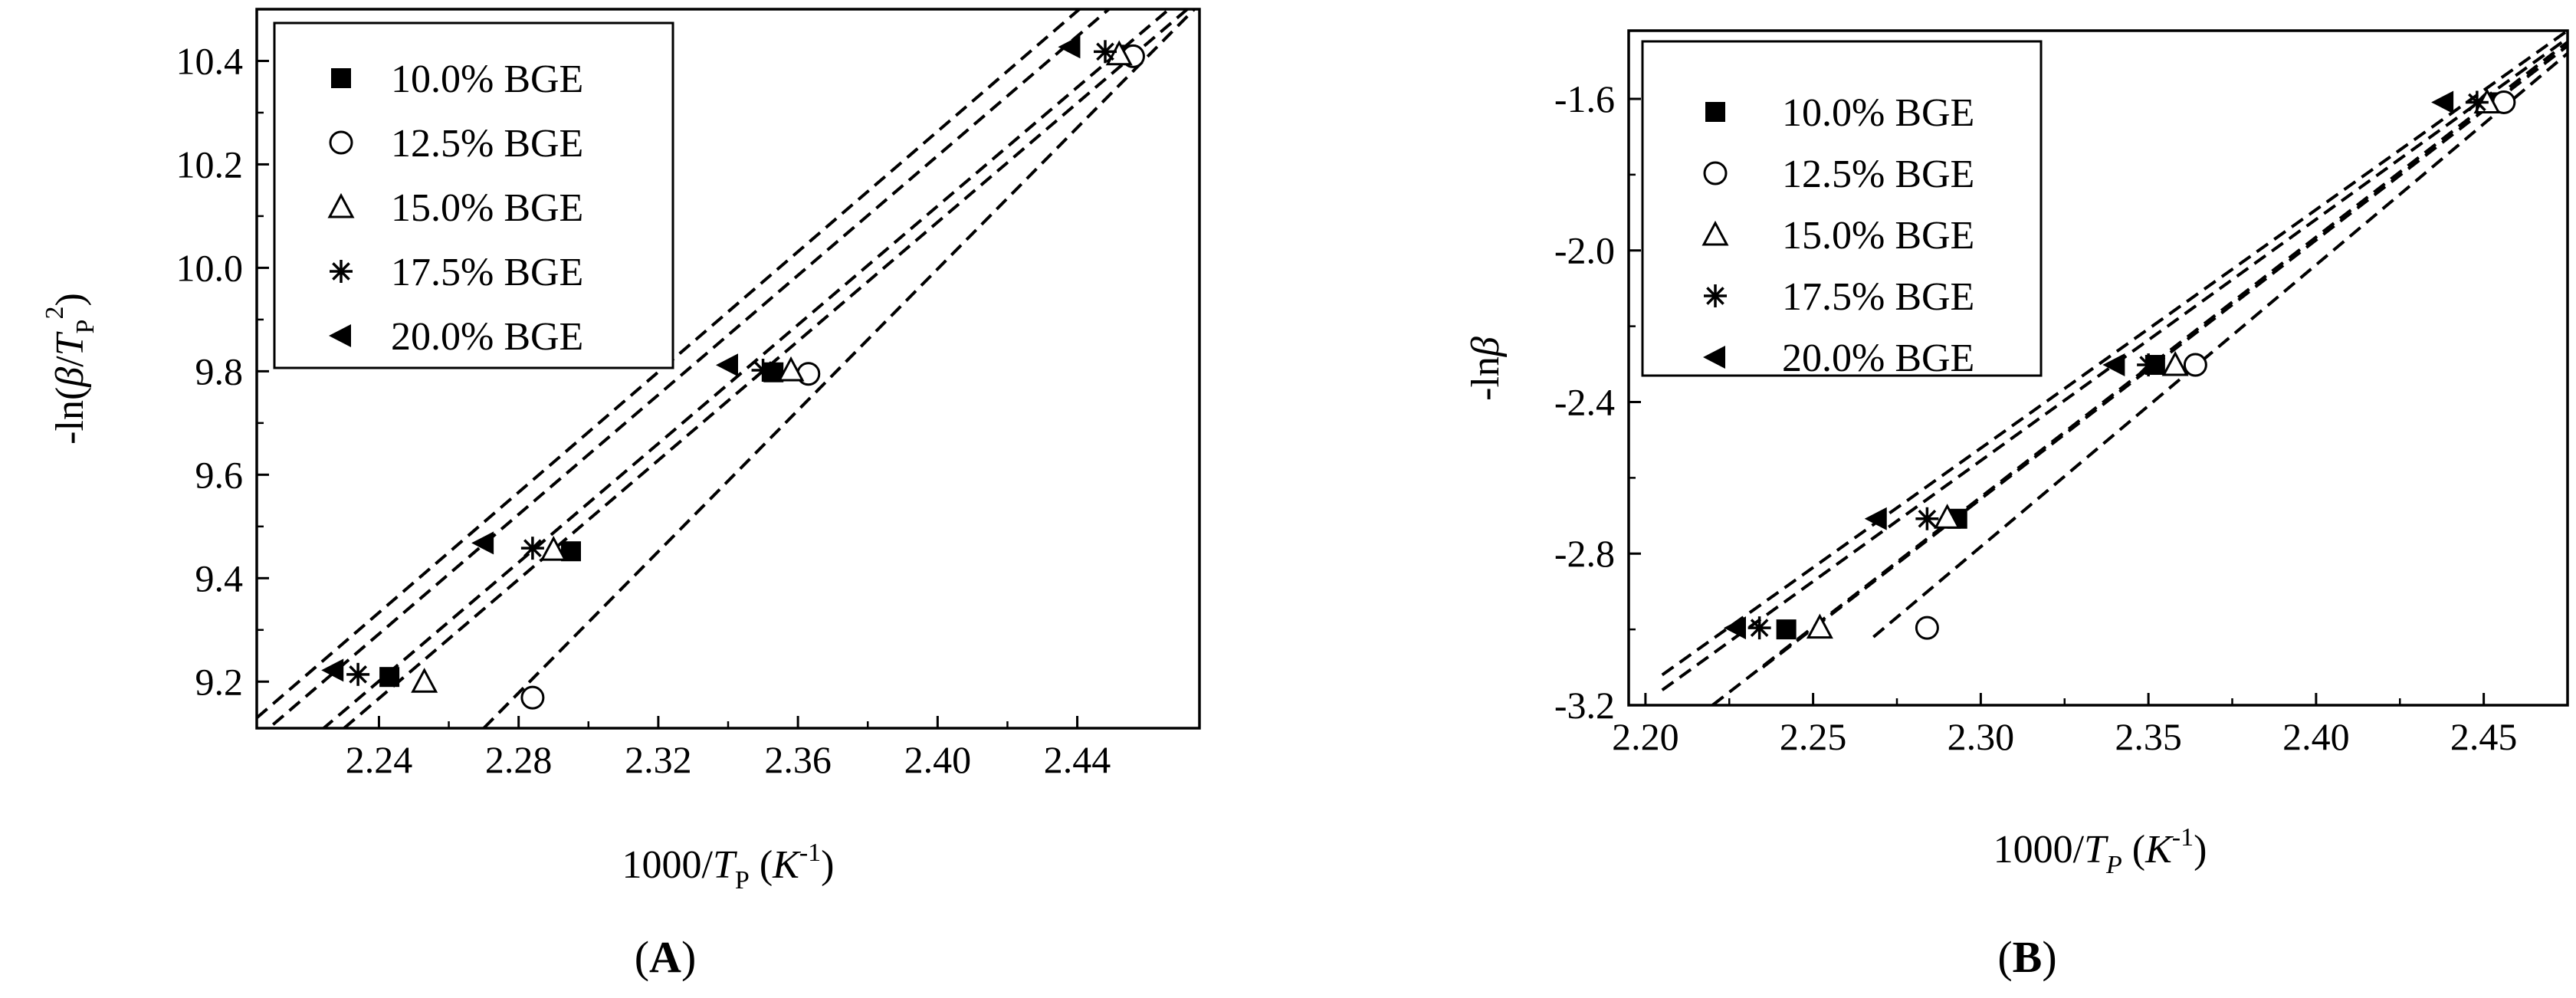  Describe the element at coordinates (70, 369) in the screenshot. I see `y-axis-title-a: -ln(β/TP2)` at that location.